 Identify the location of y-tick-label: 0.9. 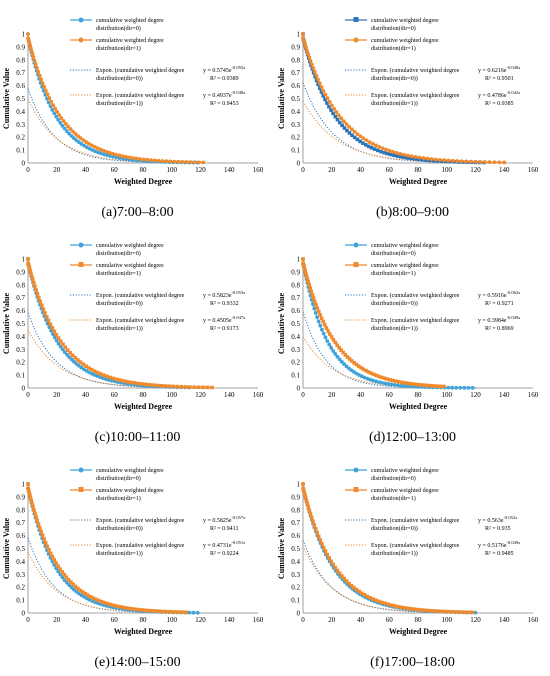
(20, 47).